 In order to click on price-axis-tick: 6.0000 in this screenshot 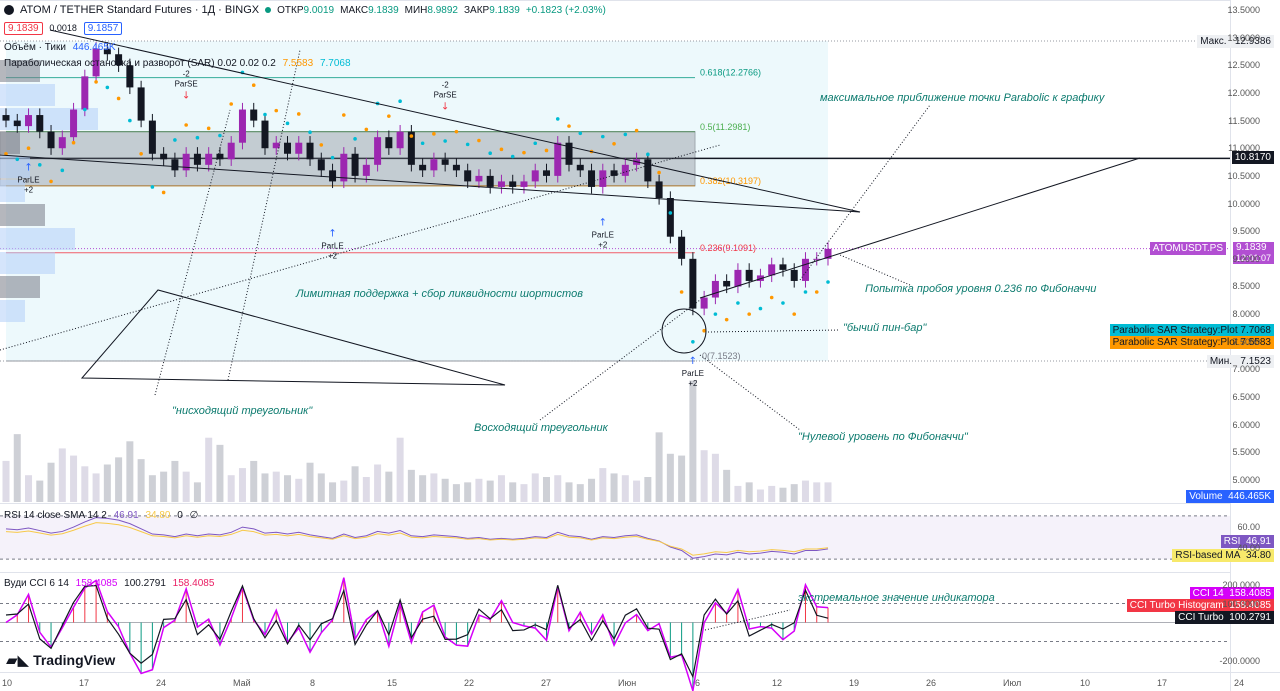, I will do `click(1246, 424)`.